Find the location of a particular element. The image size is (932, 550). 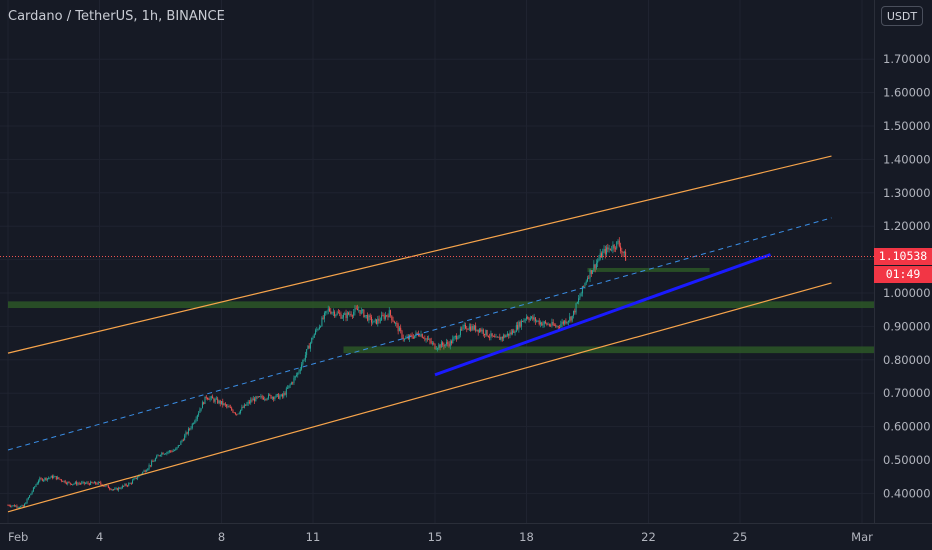

blue-trendline is located at coordinates (603, 315).